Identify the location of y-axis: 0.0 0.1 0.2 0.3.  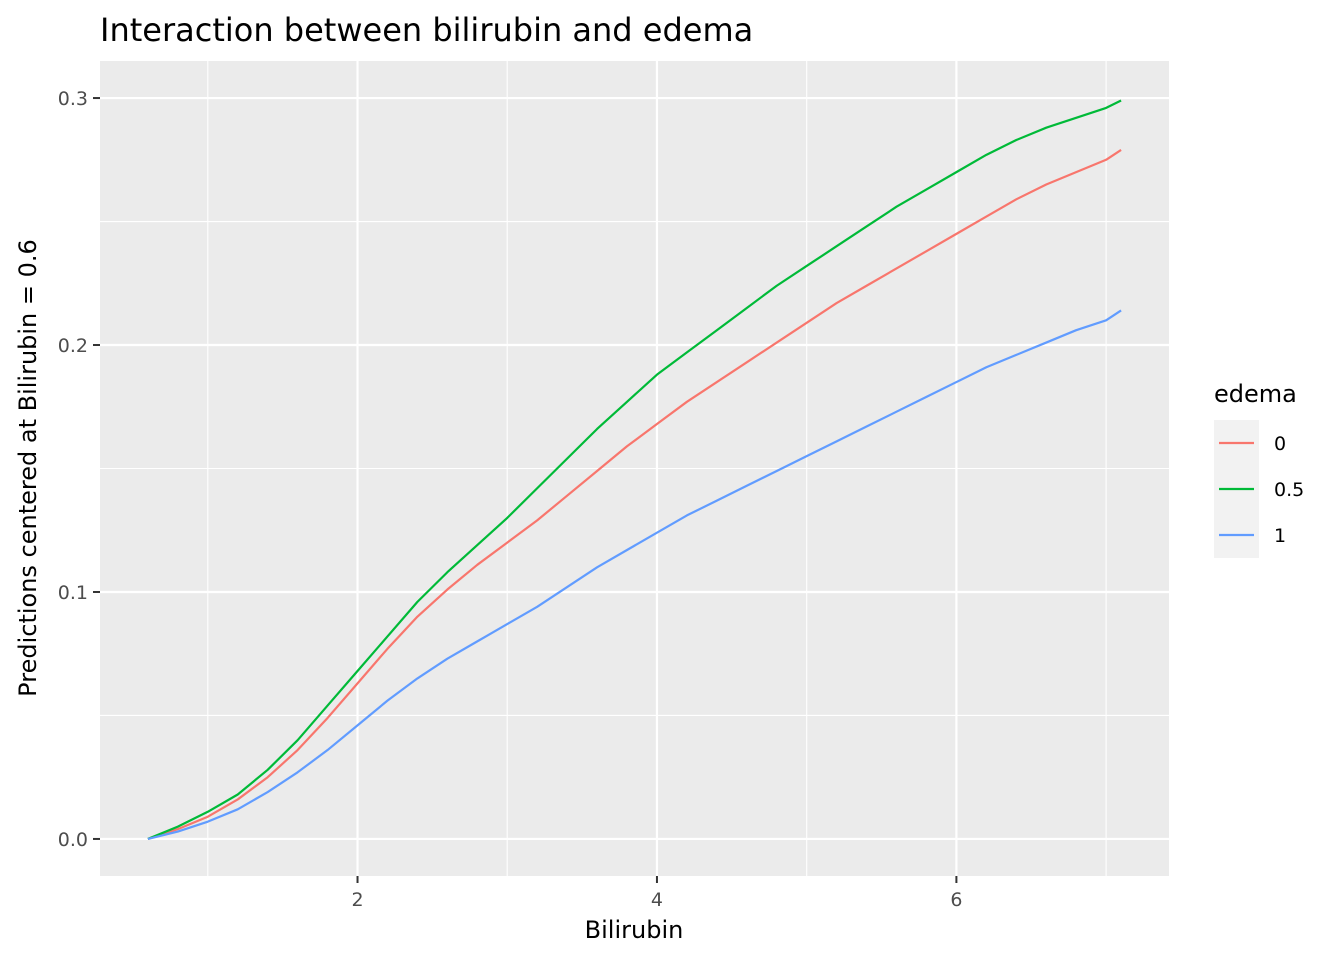
(79, 469).